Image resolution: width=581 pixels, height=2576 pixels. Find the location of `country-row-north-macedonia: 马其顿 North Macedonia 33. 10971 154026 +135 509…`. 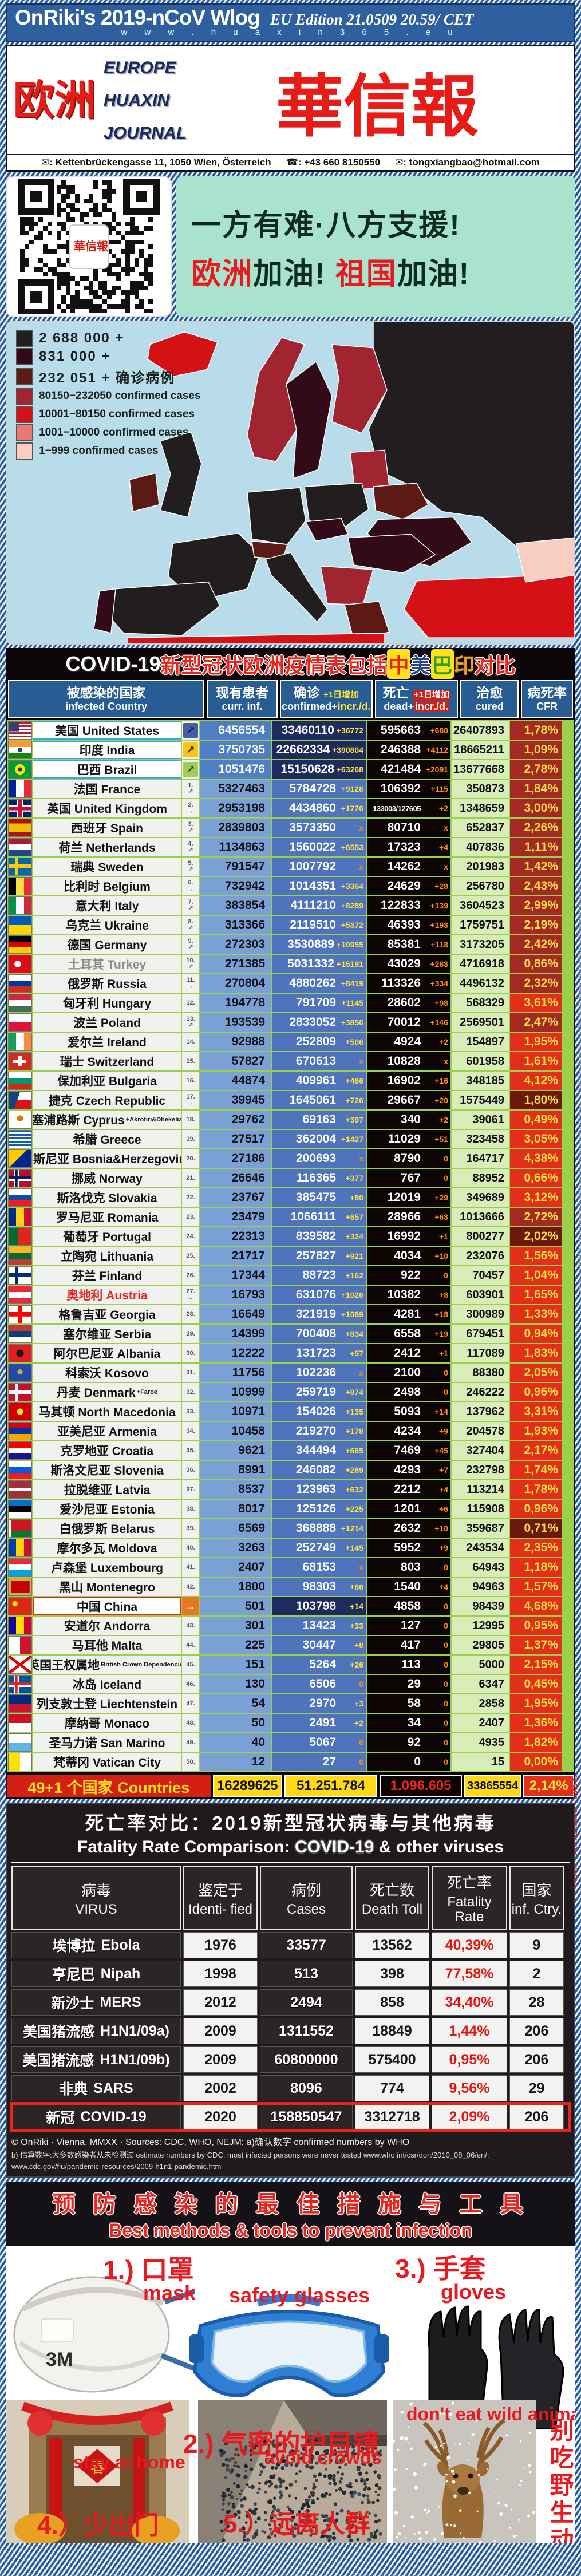

country-row-north-macedonia: 马其顿 North Macedonia 33. 10971 154026 +135 509… is located at coordinates (290, 1411).